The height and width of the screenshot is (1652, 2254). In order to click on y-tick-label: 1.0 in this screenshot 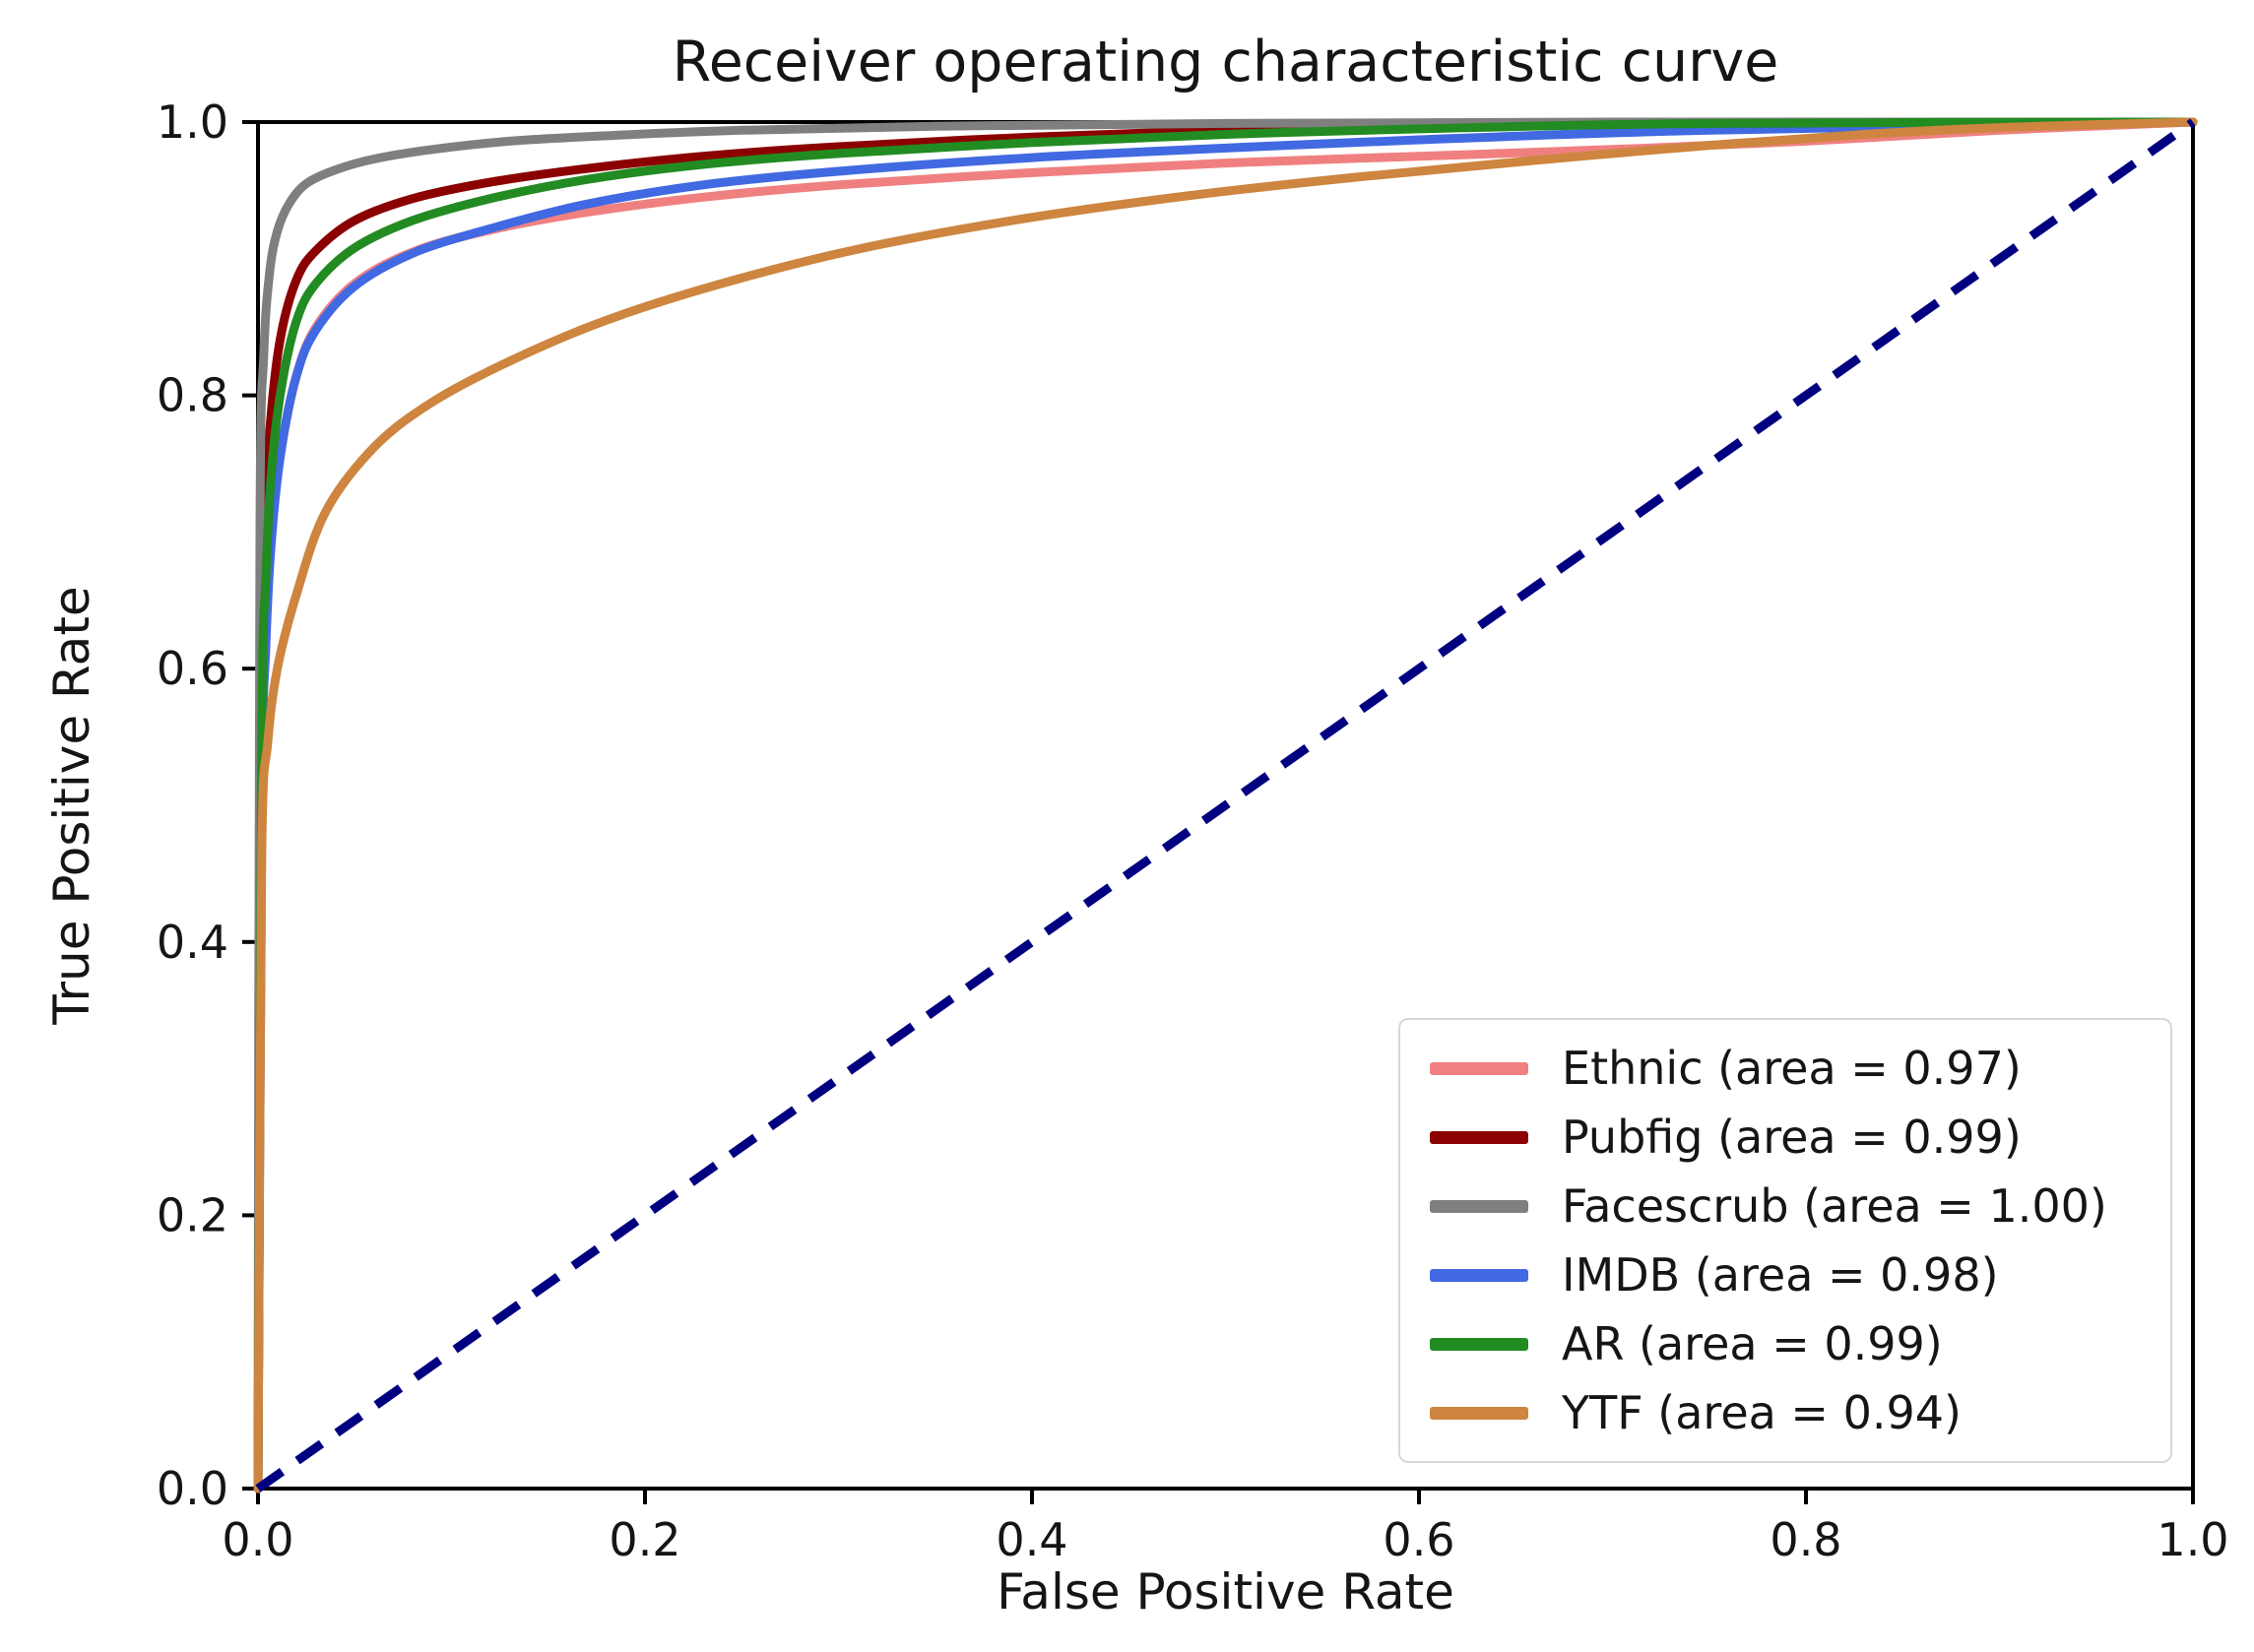, I will do `click(192, 122)`.